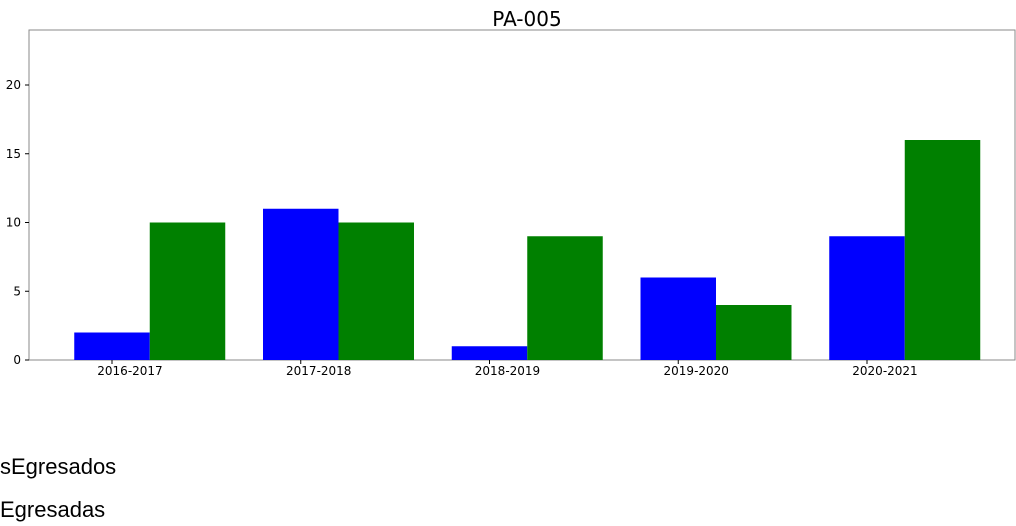  I want to click on bar-sEgresados-2018-2019, so click(489, 353).